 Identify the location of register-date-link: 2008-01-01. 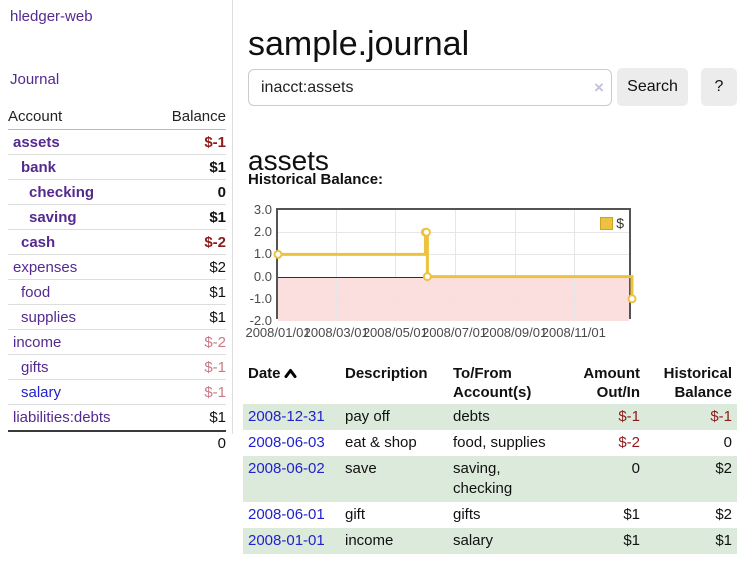
(286, 540).